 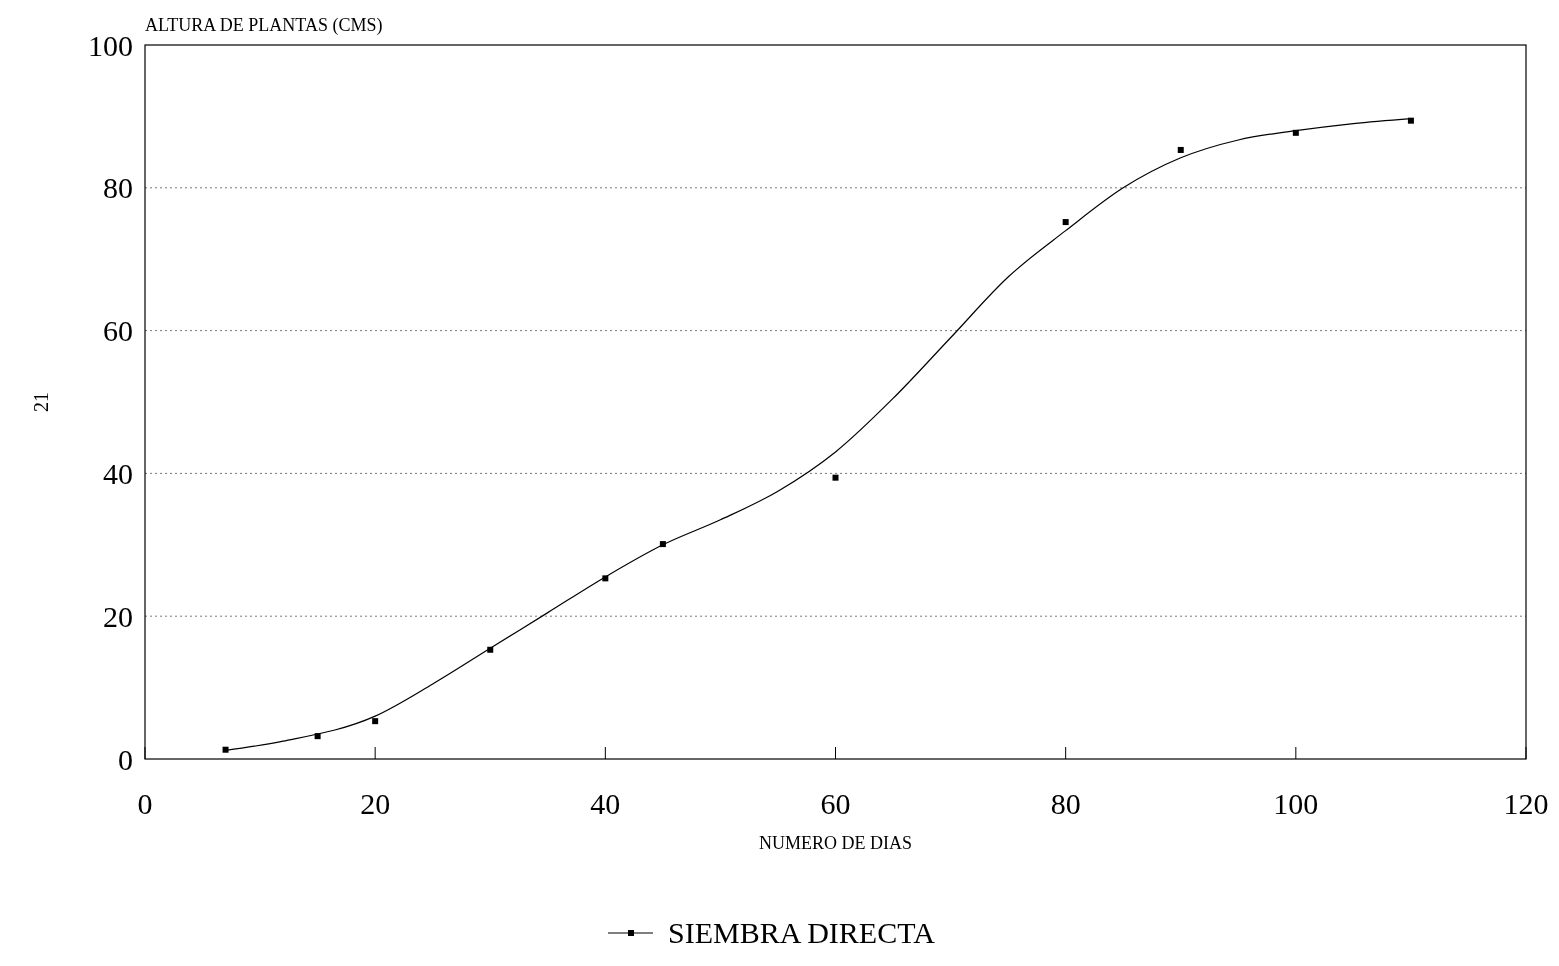 I want to click on legend-label: SIEMBRA DIRECTA, so click(x=802, y=932).